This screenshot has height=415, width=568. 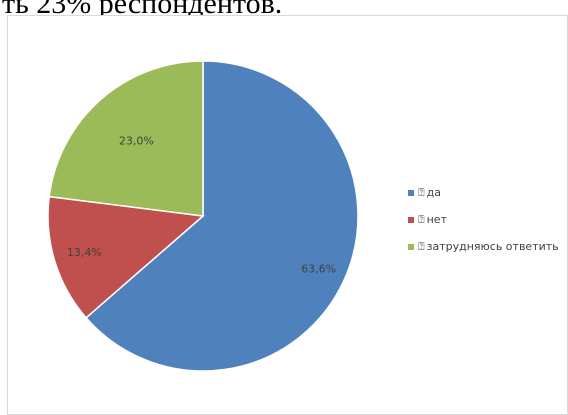 What do you see at coordinates (411, 246) in the screenshot?
I see `legend-swatch-zatrudnyayus` at bounding box center [411, 246].